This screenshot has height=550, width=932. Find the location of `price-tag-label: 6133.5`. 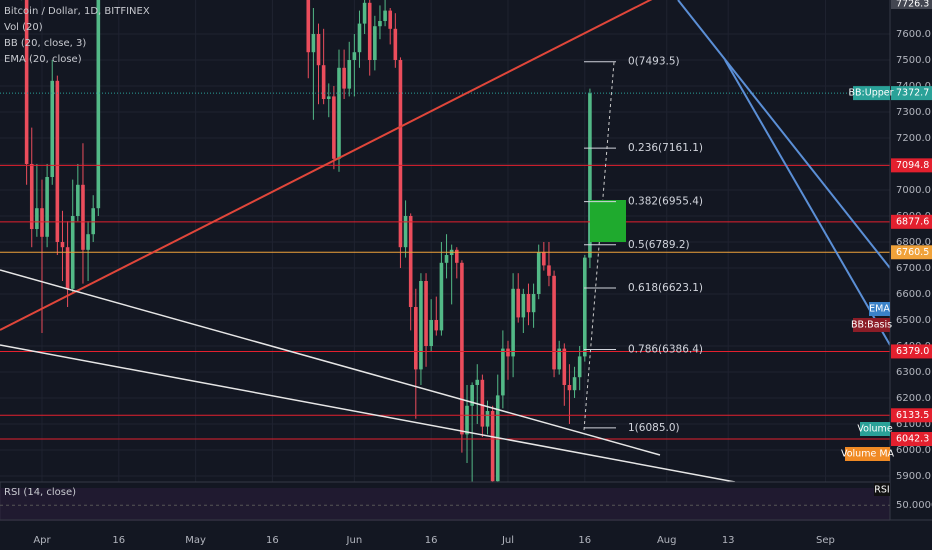

price-tag-label: 6133.5 is located at coordinates (912, 415).